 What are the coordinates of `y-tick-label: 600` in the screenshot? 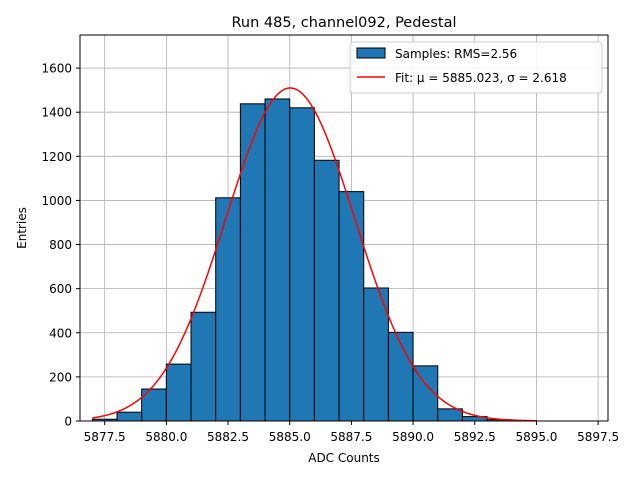 It's located at (60, 289).